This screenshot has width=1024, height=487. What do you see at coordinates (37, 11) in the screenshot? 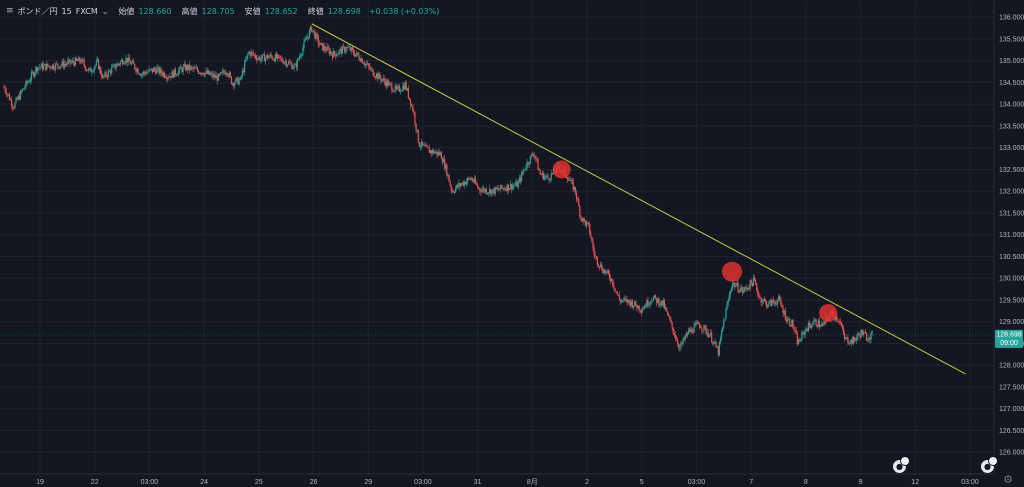
I see `symbol-name: ポンド／円` at bounding box center [37, 11].